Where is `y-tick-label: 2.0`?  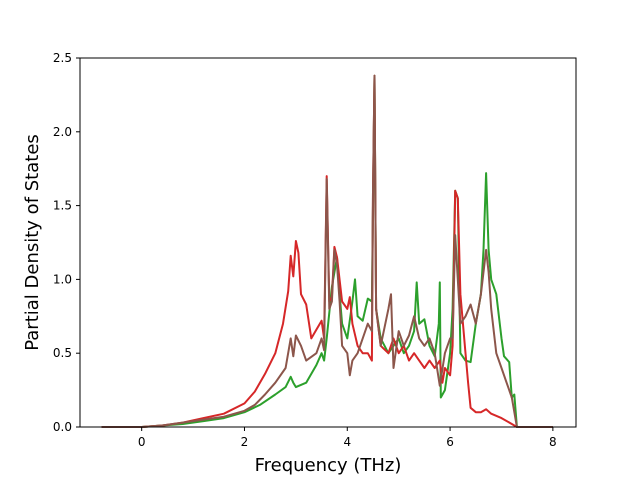 y-tick-label: 2.0 is located at coordinates (62, 132).